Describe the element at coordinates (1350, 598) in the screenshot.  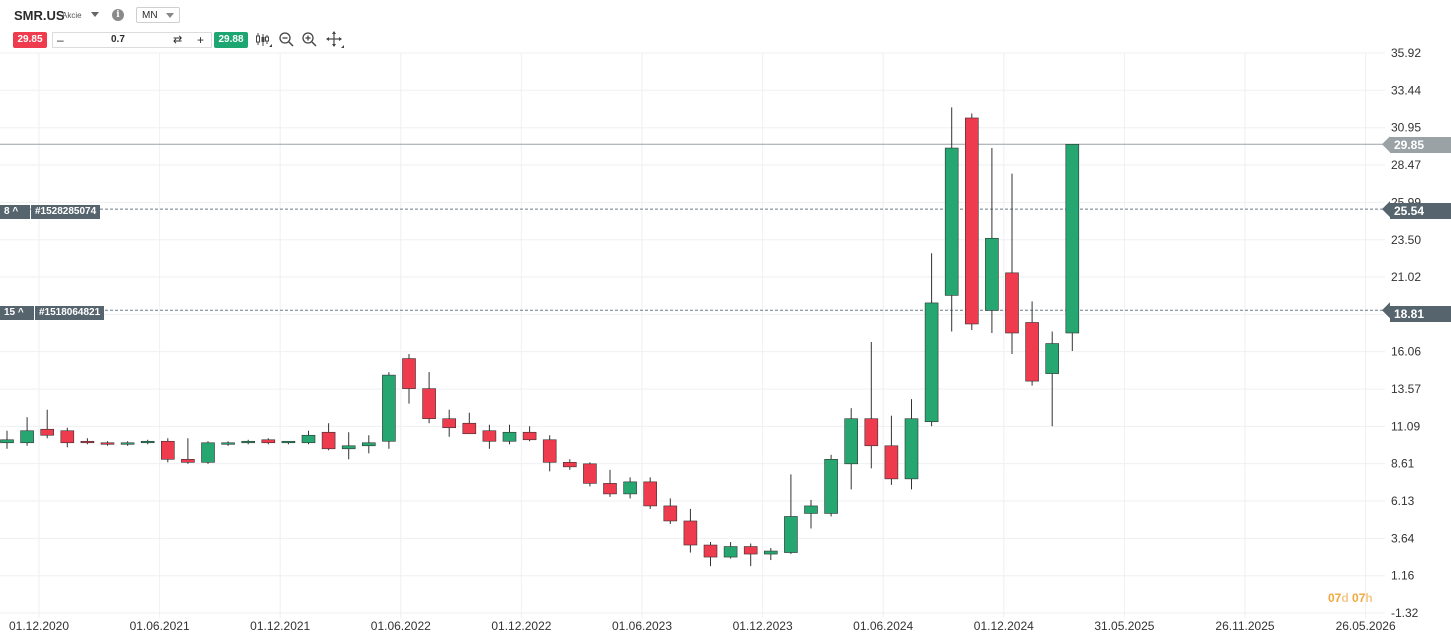
I see `candle-countdown: 07d 07h` at that location.